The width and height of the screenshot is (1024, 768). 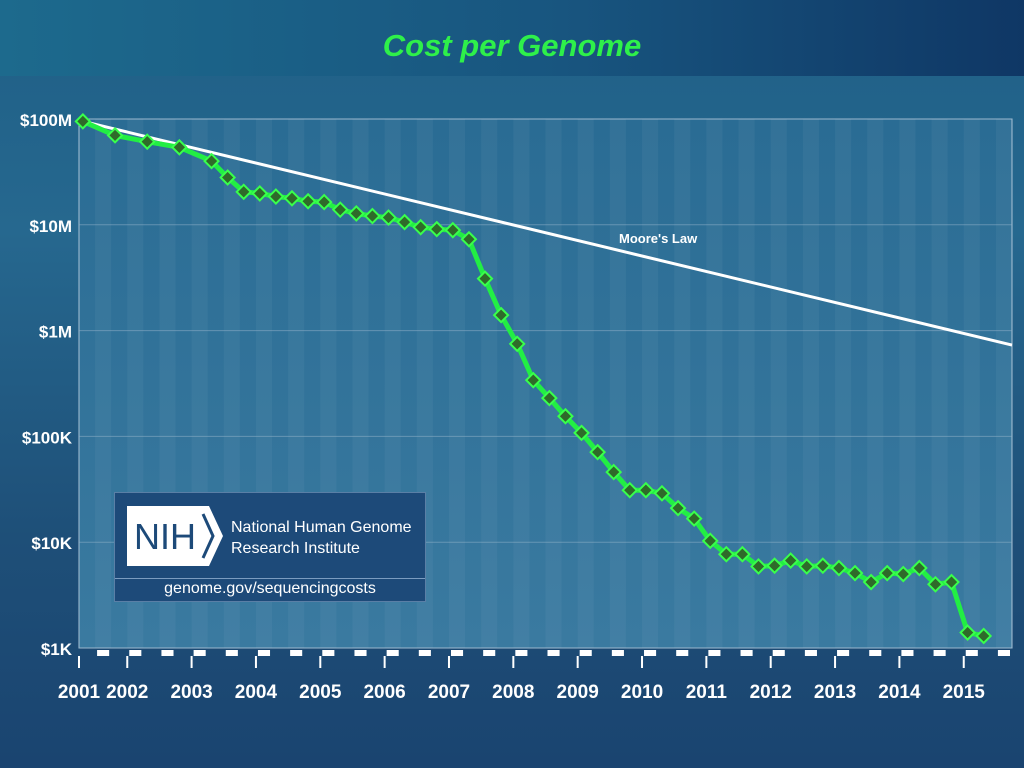 I want to click on nih-logo: NIH, so click(x=175, y=536).